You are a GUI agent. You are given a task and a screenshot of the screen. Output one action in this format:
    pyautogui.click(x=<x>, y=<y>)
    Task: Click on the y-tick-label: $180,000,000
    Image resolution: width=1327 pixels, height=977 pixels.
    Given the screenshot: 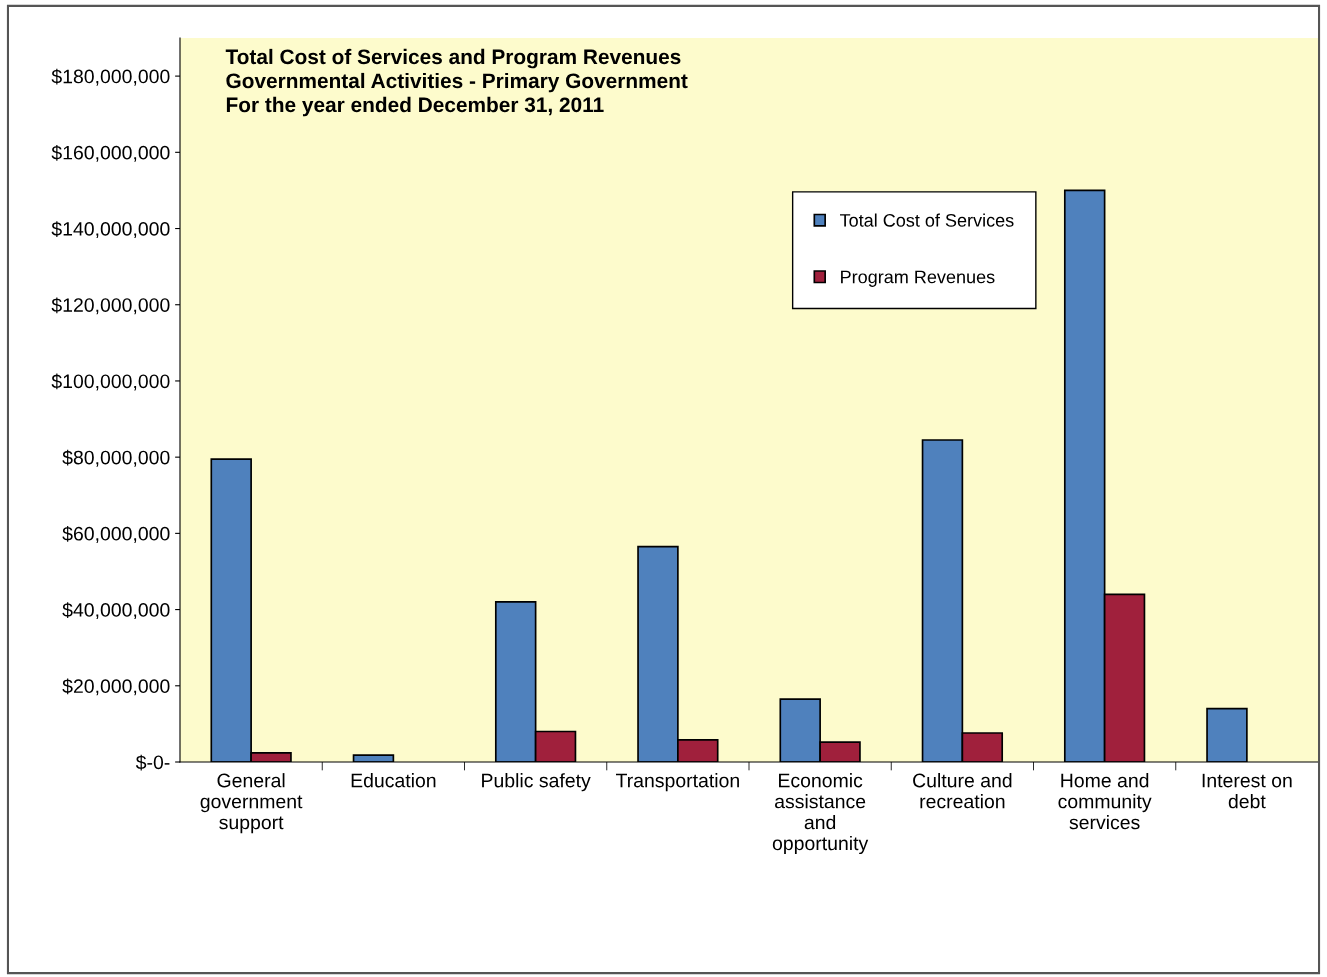 What is the action you would take?
    pyautogui.click(x=110, y=77)
    